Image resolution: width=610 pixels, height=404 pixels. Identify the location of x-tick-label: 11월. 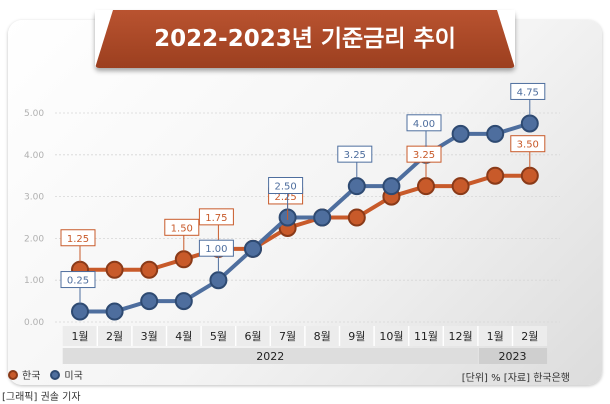
(426, 336).